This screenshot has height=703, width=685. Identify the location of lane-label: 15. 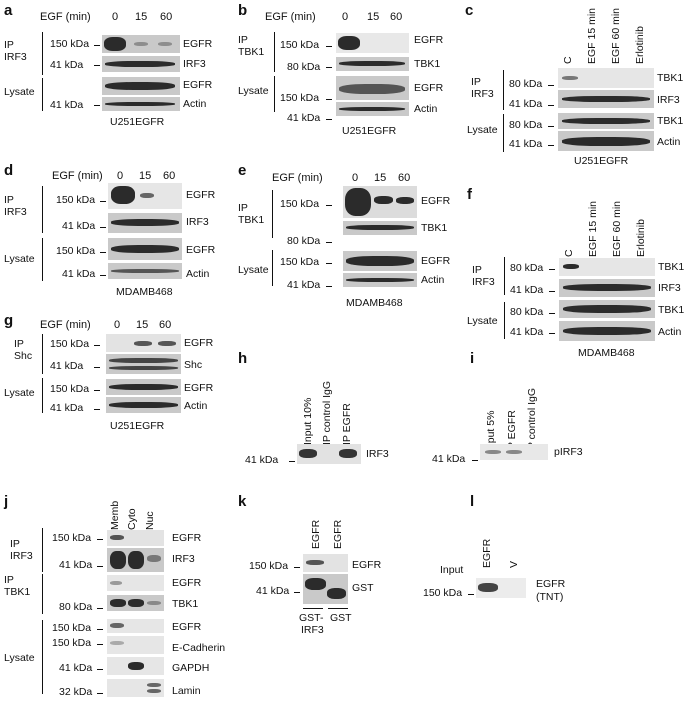
(373, 17).